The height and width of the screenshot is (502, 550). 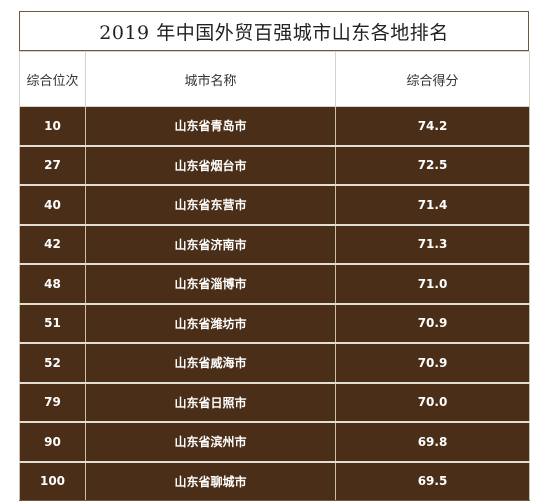 I want to click on city-cell: 山东省济南市, so click(x=210, y=244).